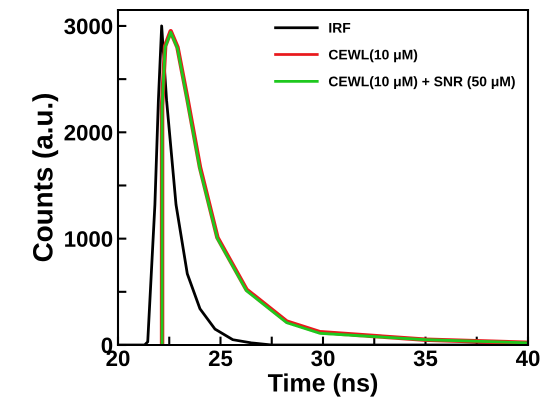 This screenshot has height=420, width=543. I want to click on y-tick-label: 2000, so click(88, 132).